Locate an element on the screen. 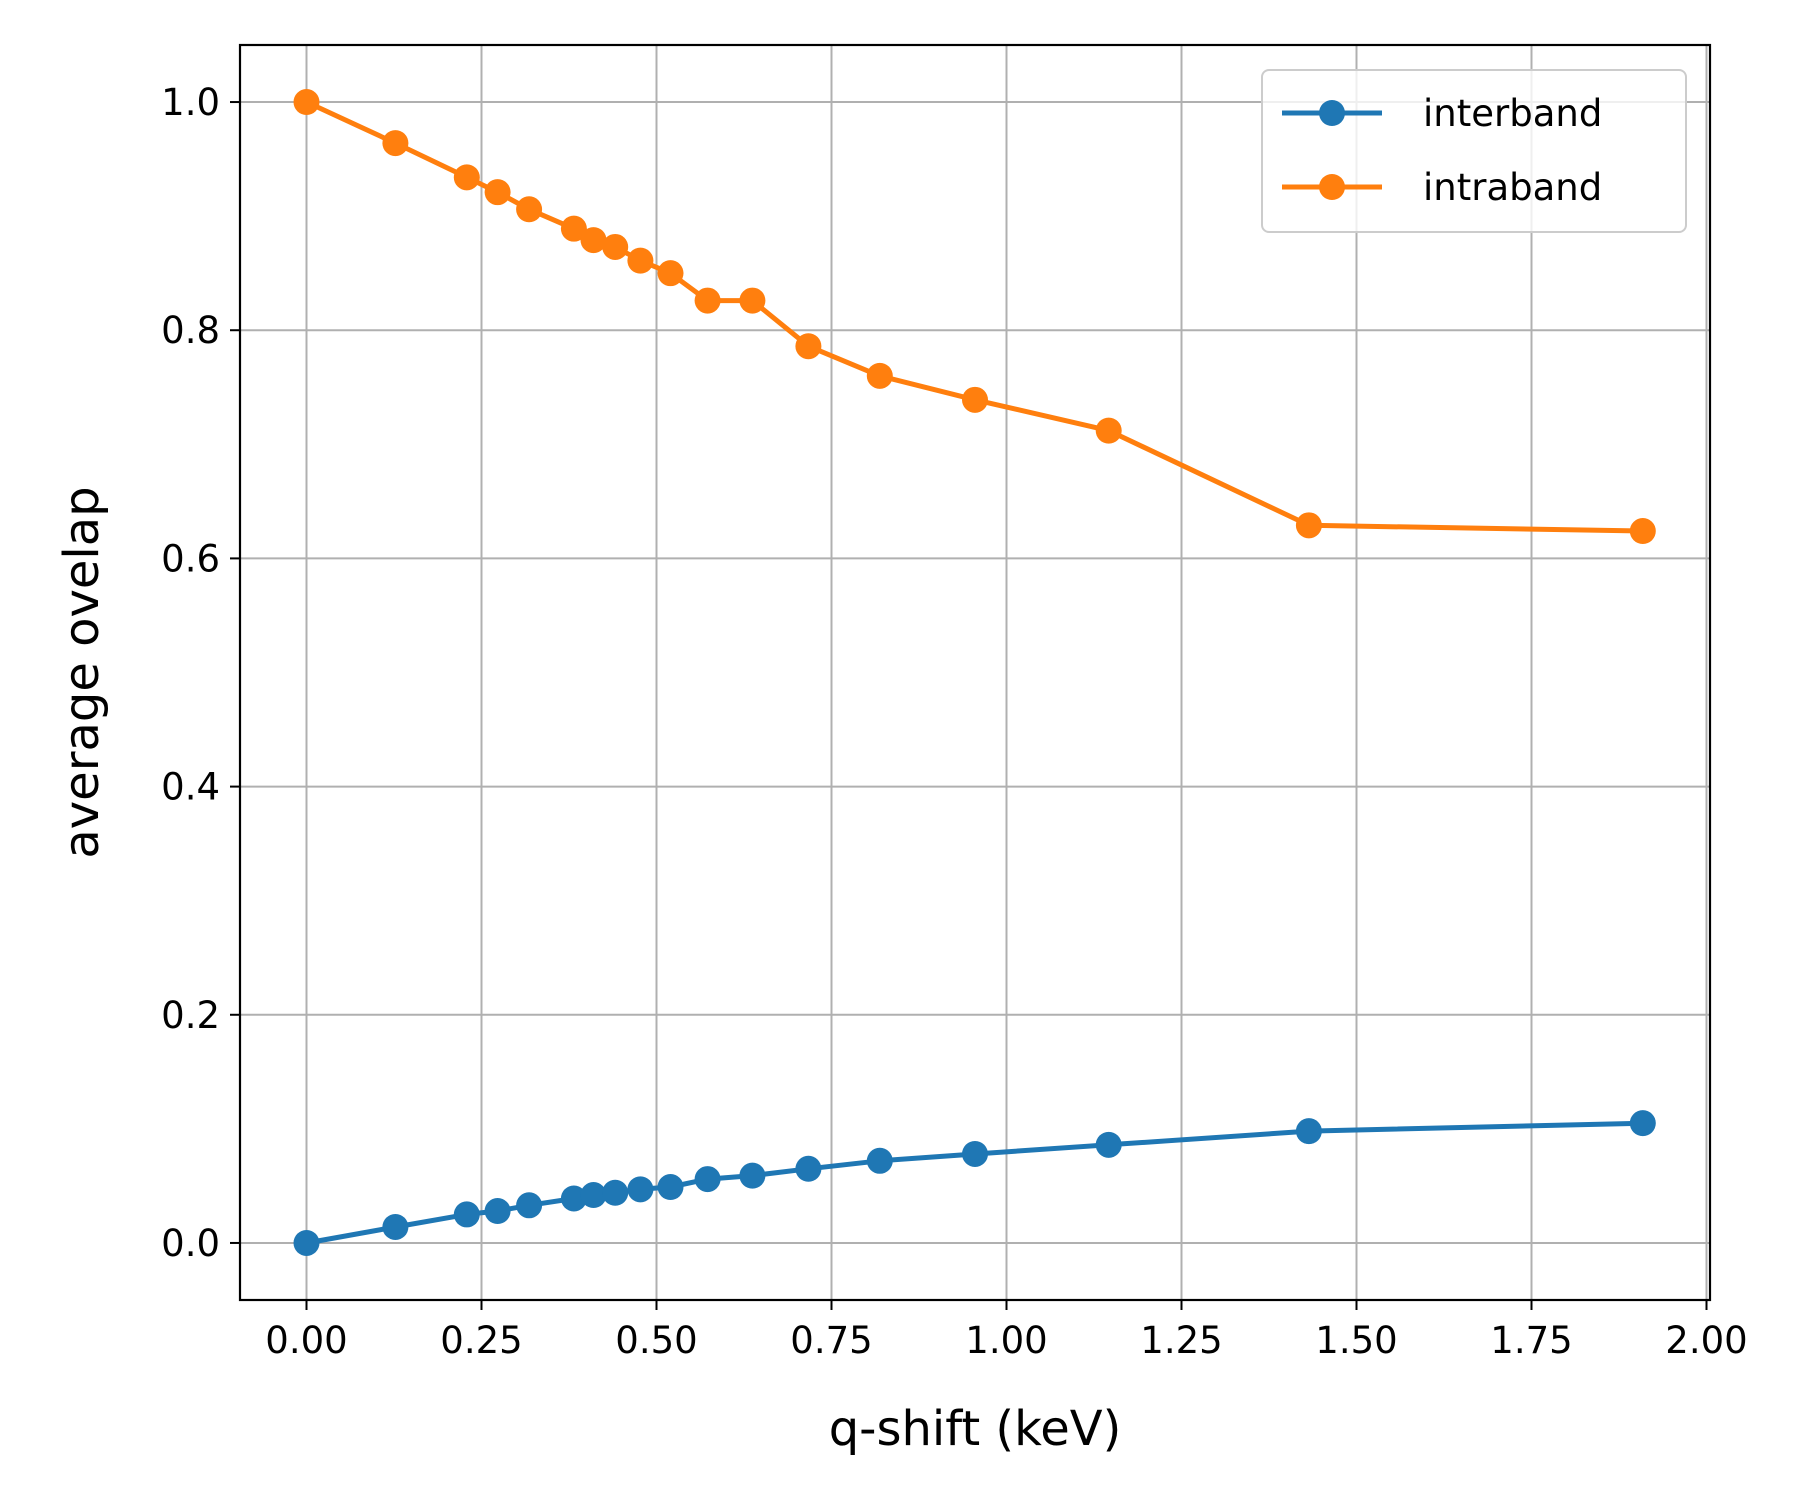 The height and width of the screenshot is (1500, 1800). y-tick-label: 0.6 is located at coordinates (190, 558).